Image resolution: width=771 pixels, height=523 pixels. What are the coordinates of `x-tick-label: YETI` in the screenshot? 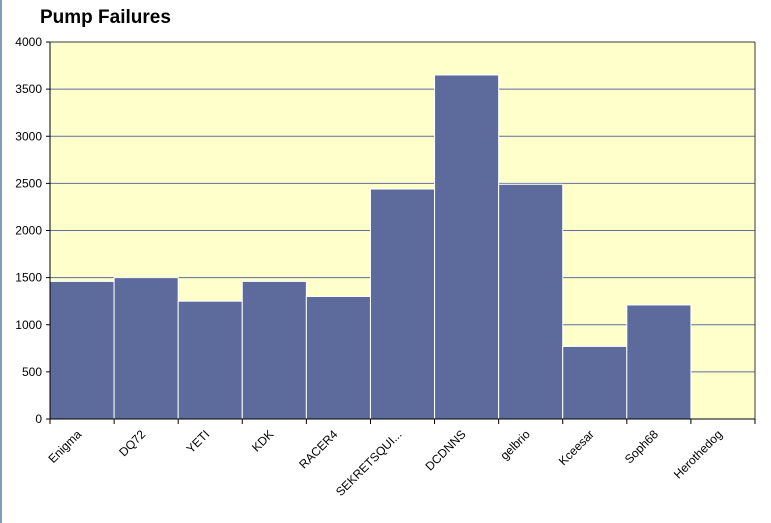 It's located at (198, 441).